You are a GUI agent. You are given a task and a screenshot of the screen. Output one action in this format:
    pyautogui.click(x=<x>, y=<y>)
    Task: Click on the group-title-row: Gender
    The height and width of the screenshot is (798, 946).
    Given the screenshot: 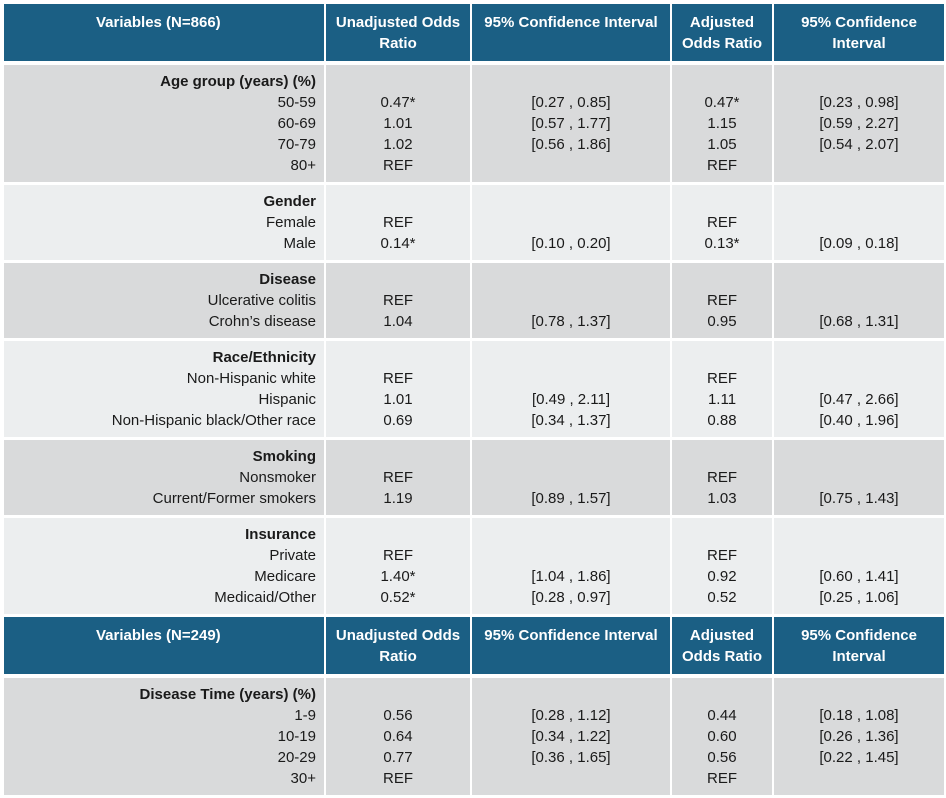 What is the action you would take?
    pyautogui.click(x=474, y=198)
    